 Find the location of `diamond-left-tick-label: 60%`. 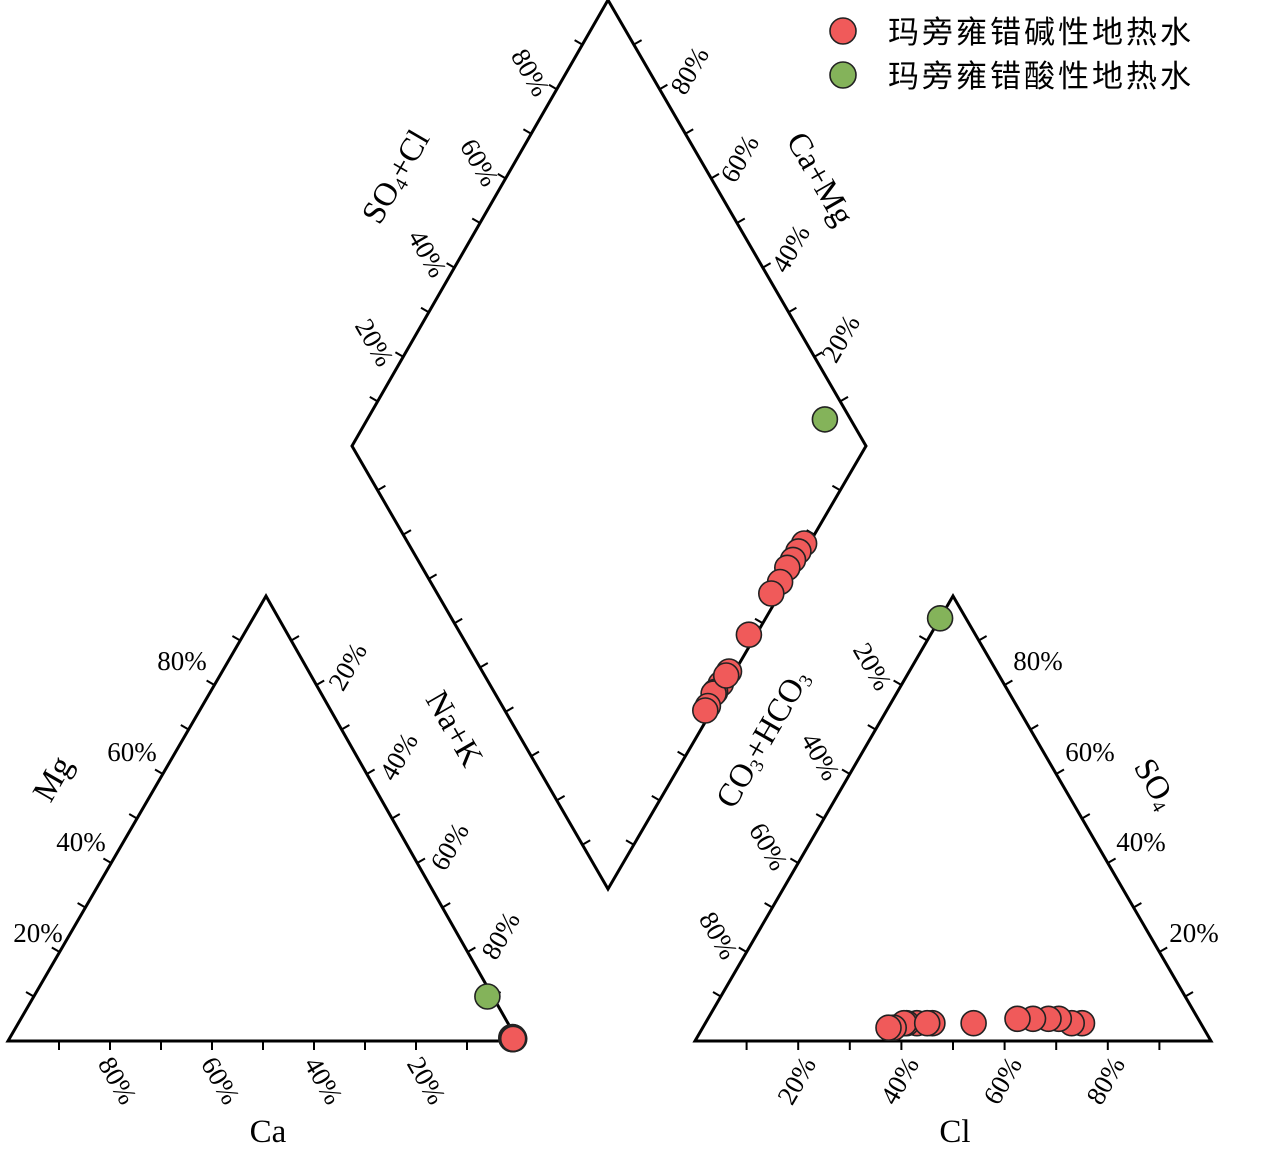

diamond-left-tick-label: 60% is located at coordinates (479, 163).